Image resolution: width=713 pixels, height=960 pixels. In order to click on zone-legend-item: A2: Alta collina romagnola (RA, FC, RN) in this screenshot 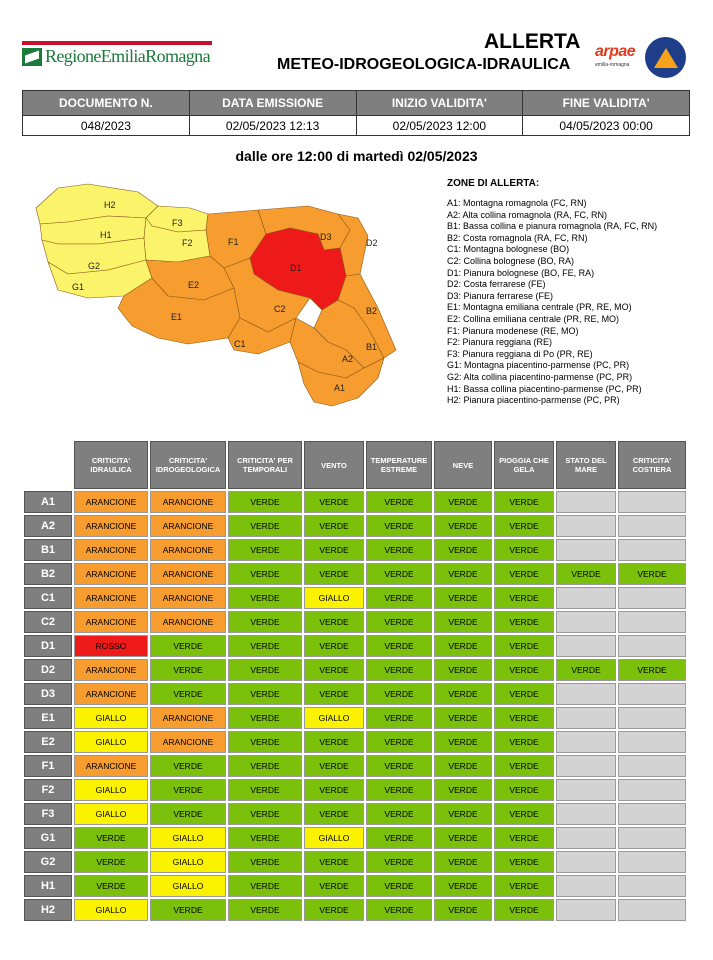, I will do `click(527, 214)`.